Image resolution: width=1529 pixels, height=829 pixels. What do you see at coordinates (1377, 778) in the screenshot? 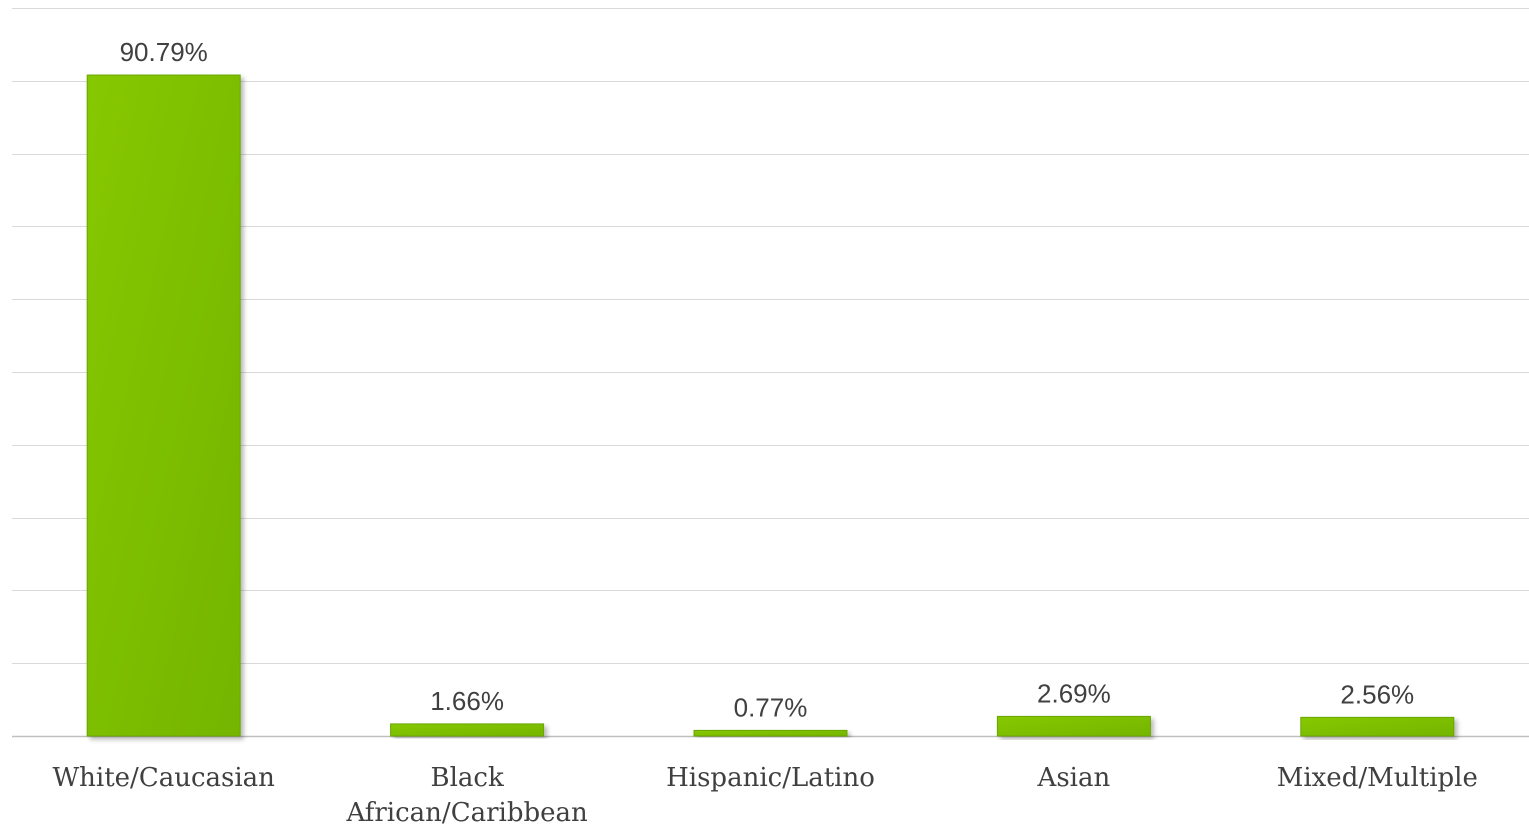
I see `category-tick-label: Mixed/Multiple` at bounding box center [1377, 778].